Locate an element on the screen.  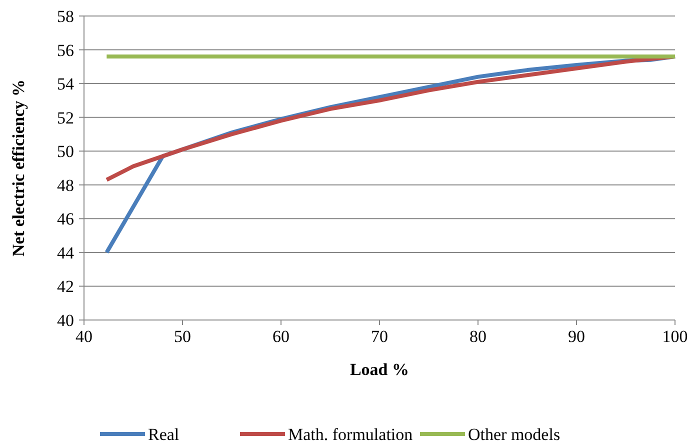
y-tick-label: 50 is located at coordinates (65, 152).